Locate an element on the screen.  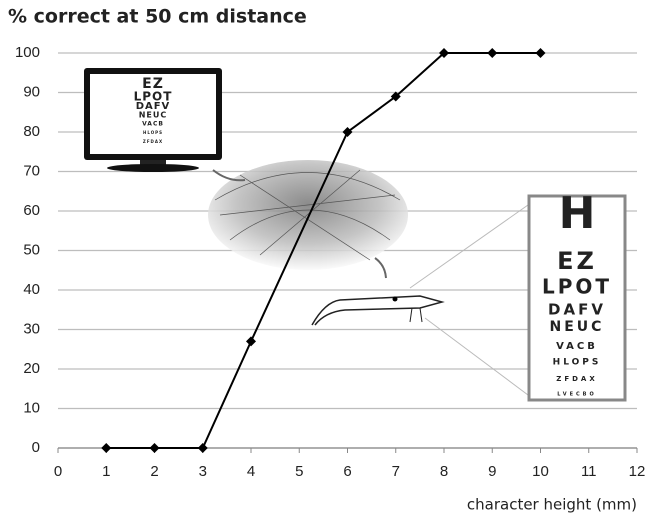
monitor-chart-row: DAFV is located at coordinates (153, 106).